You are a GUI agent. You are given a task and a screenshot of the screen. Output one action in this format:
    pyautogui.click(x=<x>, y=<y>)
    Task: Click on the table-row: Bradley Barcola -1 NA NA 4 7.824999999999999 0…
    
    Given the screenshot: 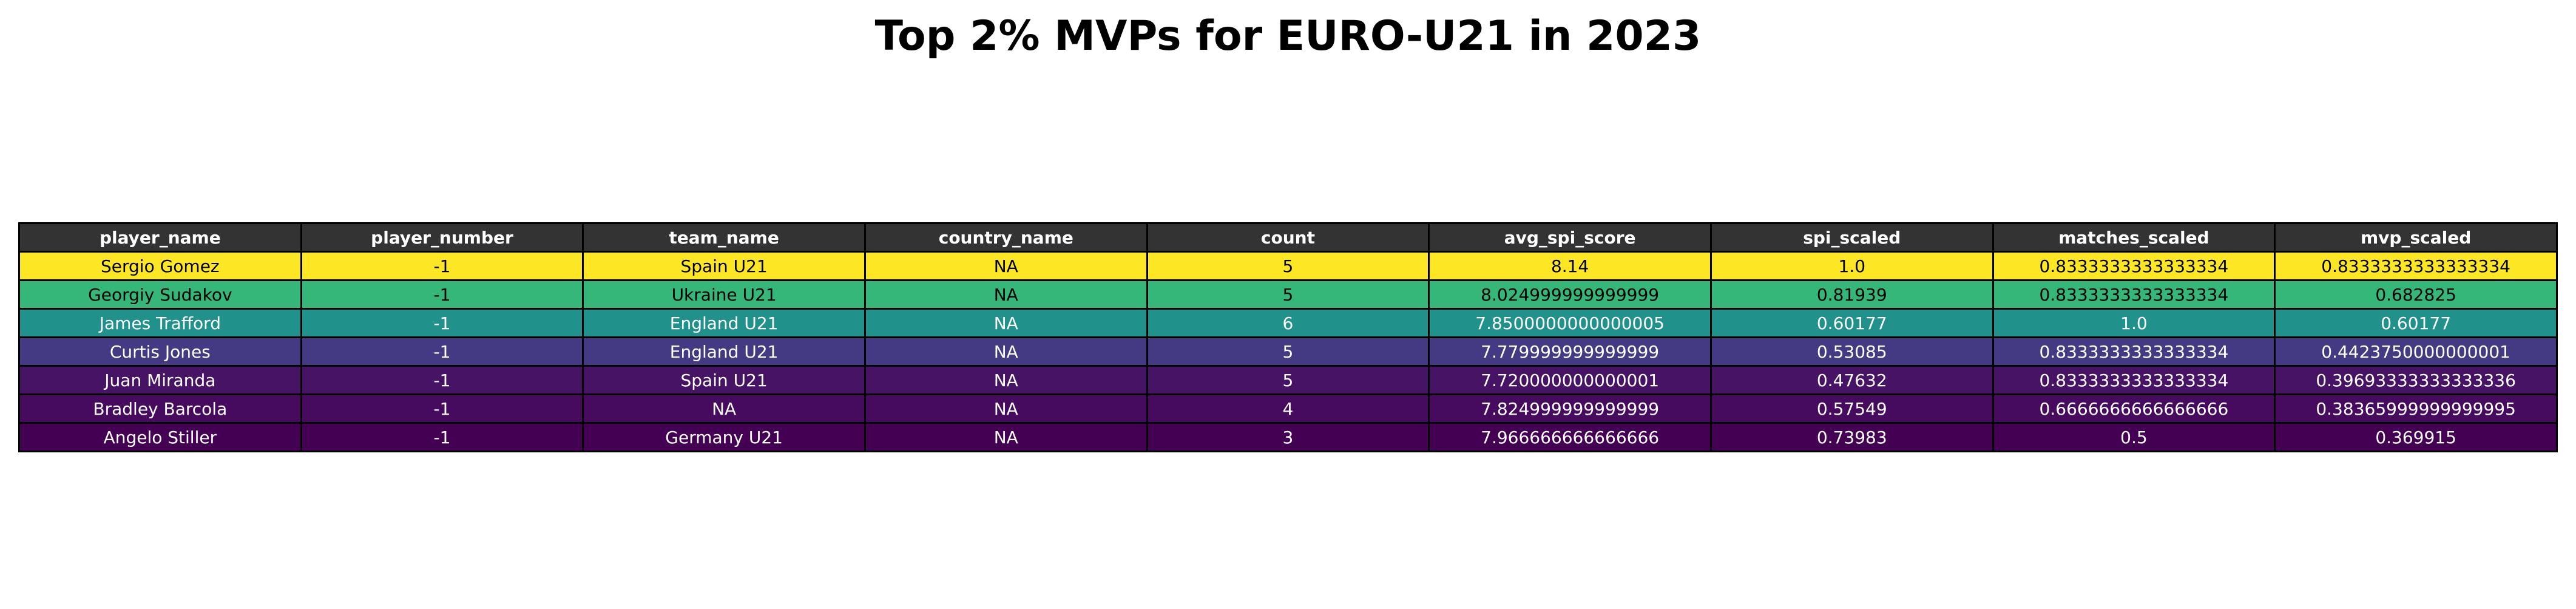 What is the action you would take?
    pyautogui.click(x=1288, y=408)
    